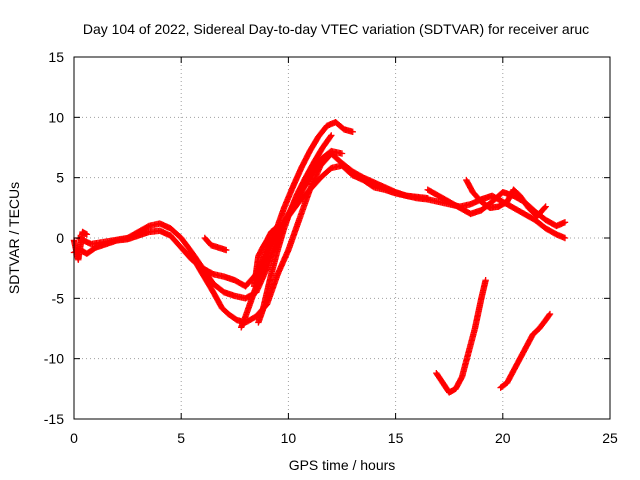 Image resolution: width=640 pixels, height=480 pixels. I want to click on y-tick-label: 0, so click(60, 238).